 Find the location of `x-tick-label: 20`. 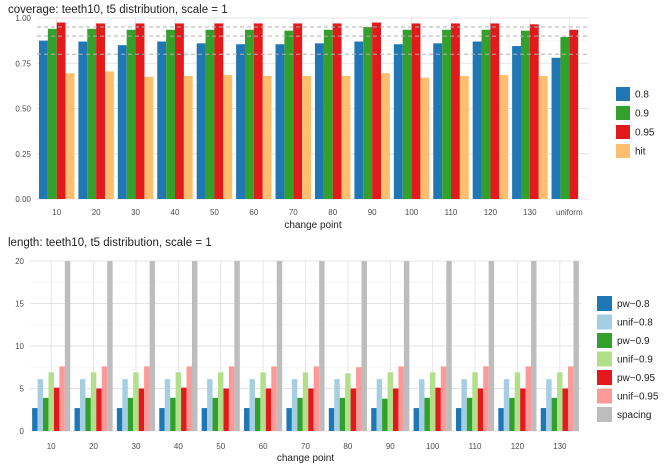

x-tick-label: 20 is located at coordinates (93, 446).